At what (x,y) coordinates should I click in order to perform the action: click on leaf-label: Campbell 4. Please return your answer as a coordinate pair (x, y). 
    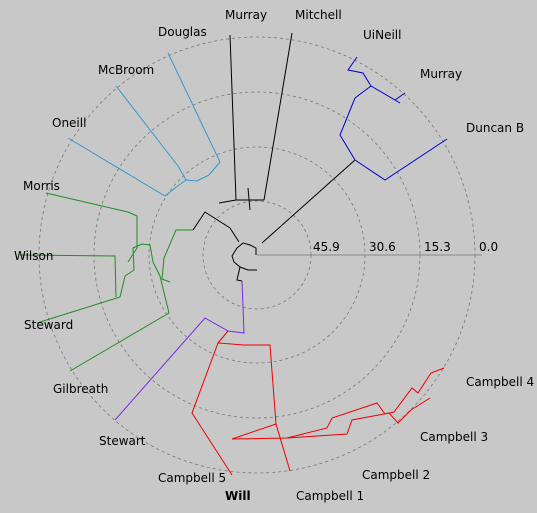
    Looking at the image, I should click on (500, 382).